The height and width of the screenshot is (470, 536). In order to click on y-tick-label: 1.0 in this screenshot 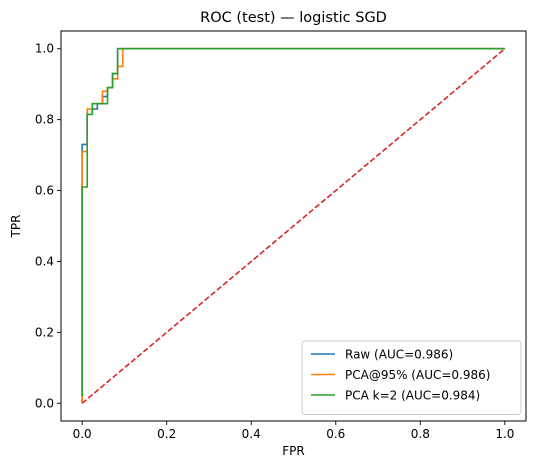, I will do `click(44, 49)`.